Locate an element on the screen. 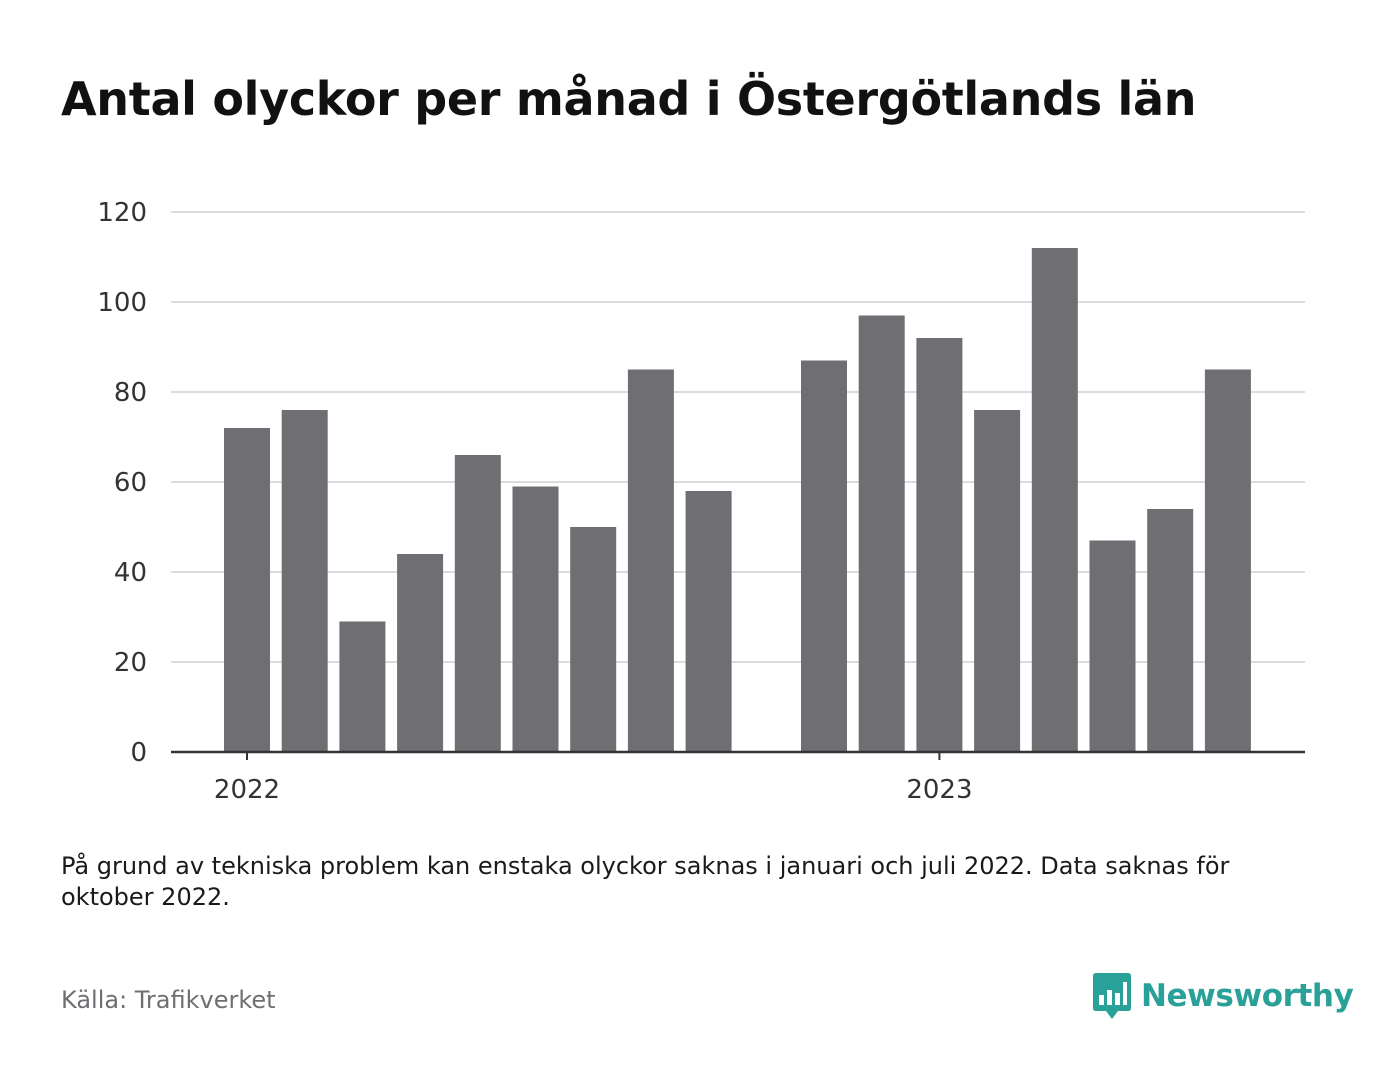 Image resolution: width=1400 pixels, height=1080 pixels. y-tick-label: 40 is located at coordinates (130, 573).